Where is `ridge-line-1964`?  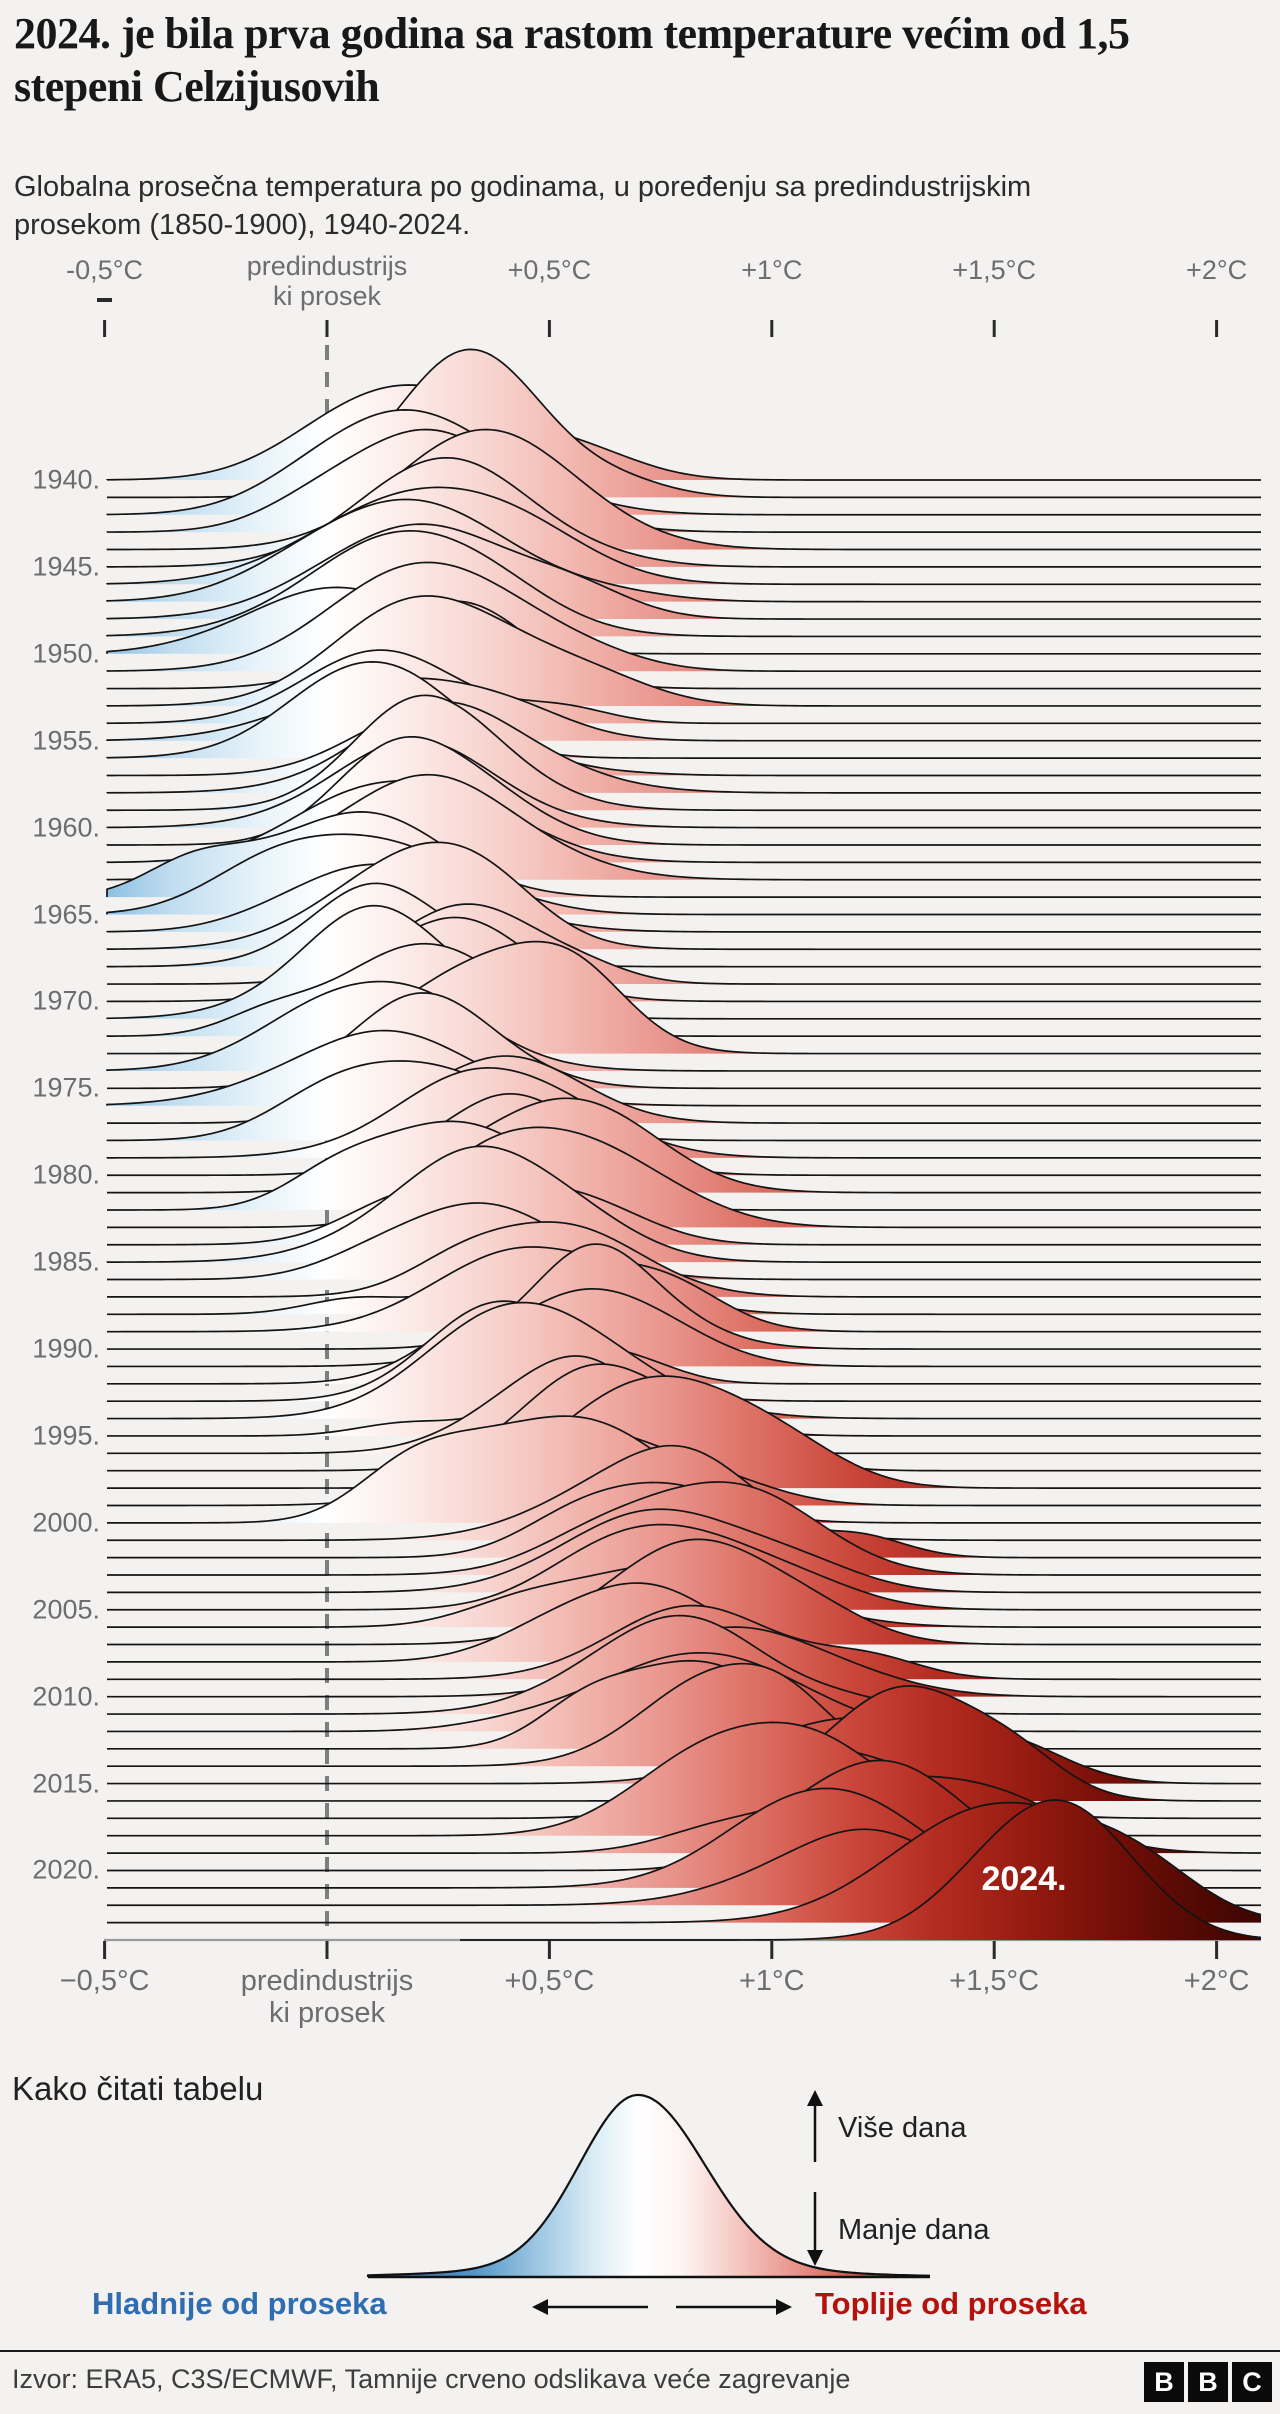
ridge-line-1964 is located at coordinates (683, 854).